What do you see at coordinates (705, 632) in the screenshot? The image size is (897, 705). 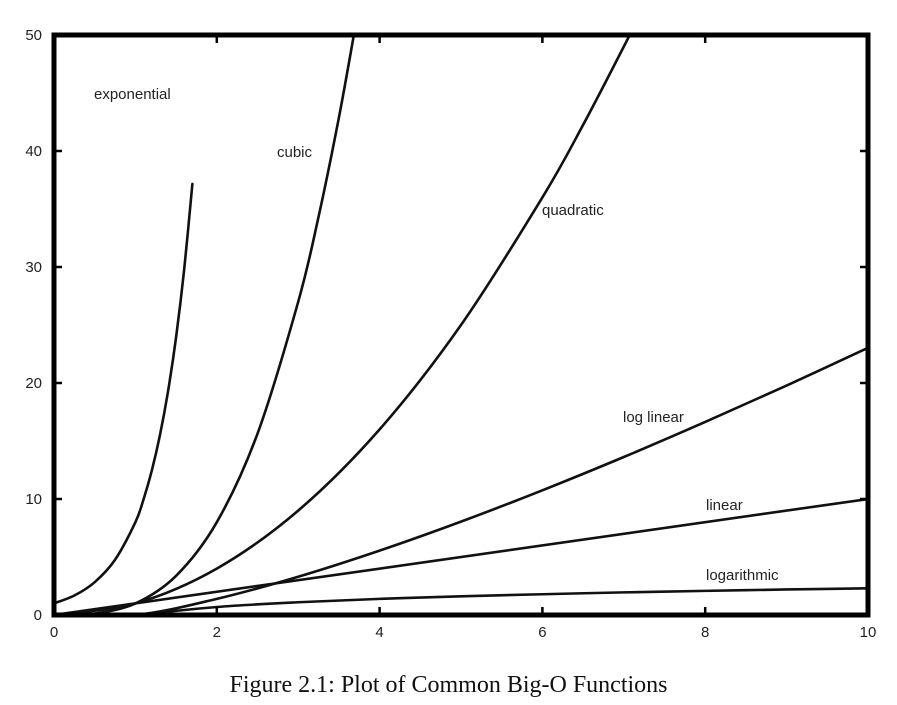 I see `x-tick-label: 8` at bounding box center [705, 632].